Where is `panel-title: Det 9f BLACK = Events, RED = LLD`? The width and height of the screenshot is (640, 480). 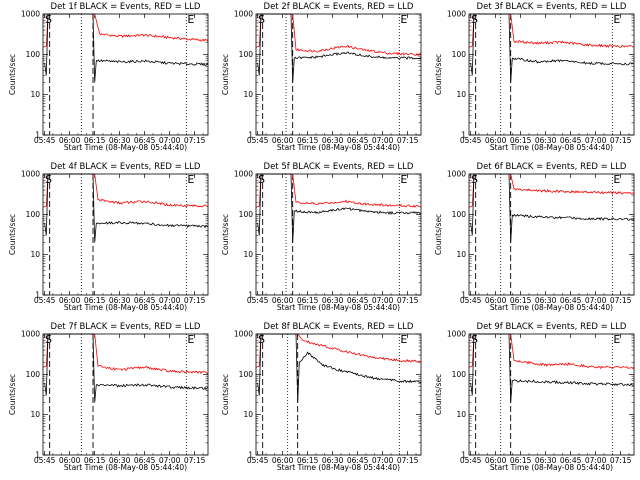
panel-title: Det 9f BLACK = Events, RED = LLD is located at coordinates (552, 327).